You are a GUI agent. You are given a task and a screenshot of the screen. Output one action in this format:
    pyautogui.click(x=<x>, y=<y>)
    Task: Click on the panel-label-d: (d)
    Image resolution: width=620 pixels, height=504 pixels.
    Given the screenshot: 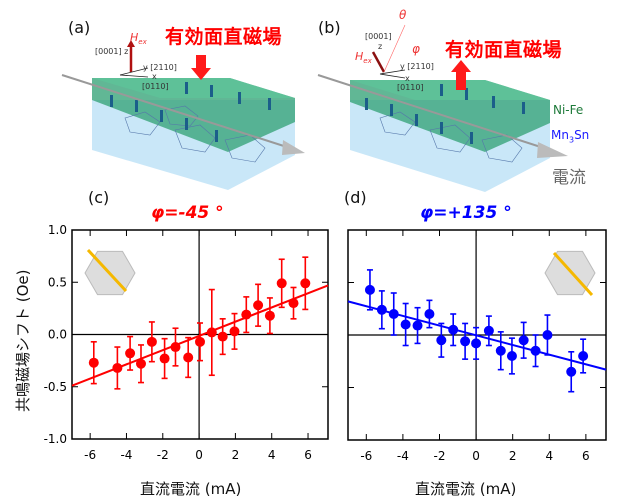 What is the action you would take?
    pyautogui.click(x=355, y=197)
    